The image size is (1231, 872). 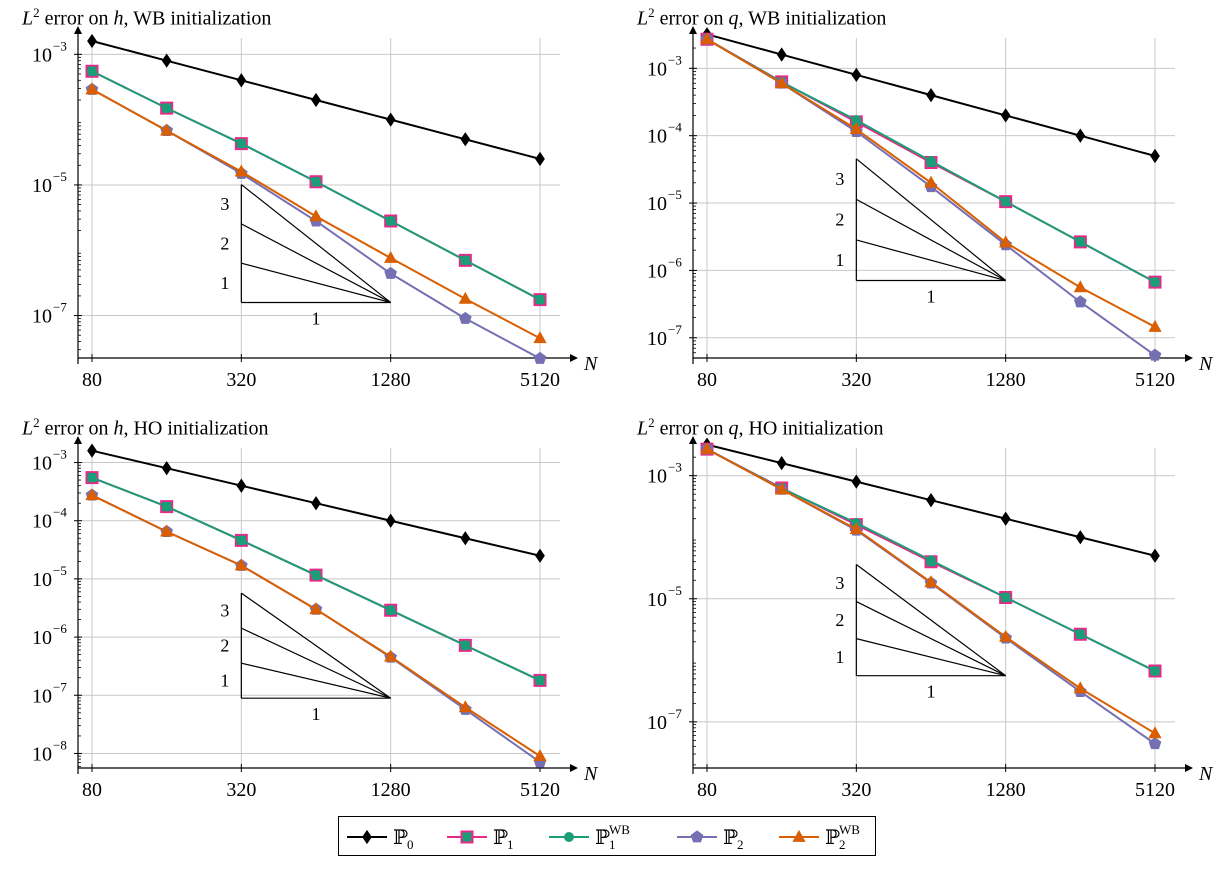 I want to click on legend-item-P0: ℙ0, so click(x=380, y=839).